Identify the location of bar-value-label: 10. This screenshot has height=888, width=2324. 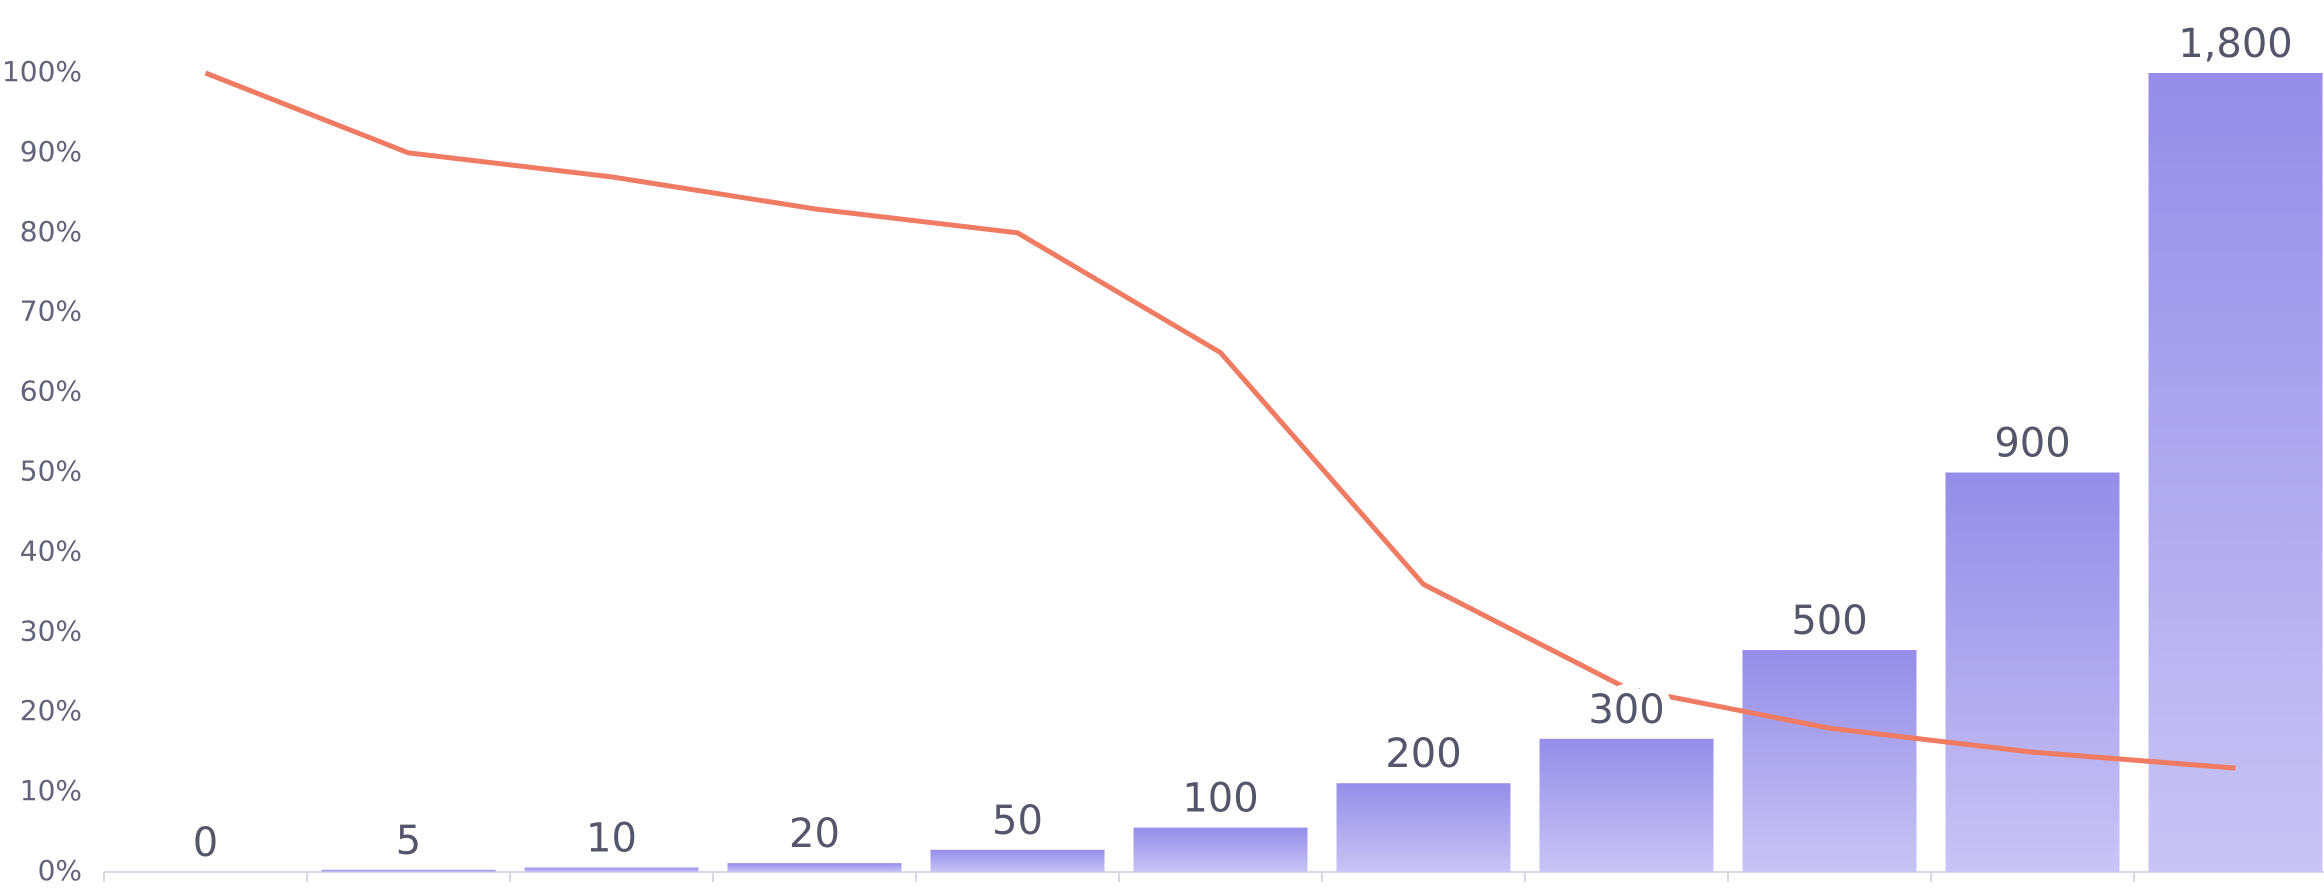
(611, 839).